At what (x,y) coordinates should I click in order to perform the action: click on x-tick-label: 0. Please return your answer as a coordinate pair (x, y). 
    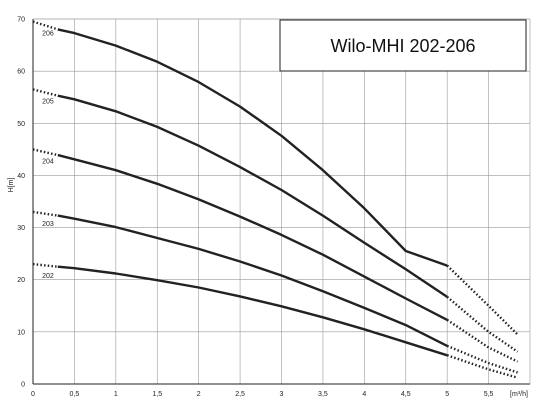
    Looking at the image, I should click on (33, 394).